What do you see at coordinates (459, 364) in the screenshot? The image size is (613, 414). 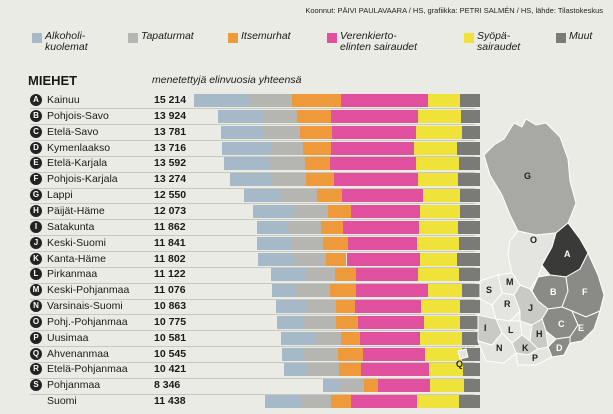 I see `map-label: Q` at bounding box center [459, 364].